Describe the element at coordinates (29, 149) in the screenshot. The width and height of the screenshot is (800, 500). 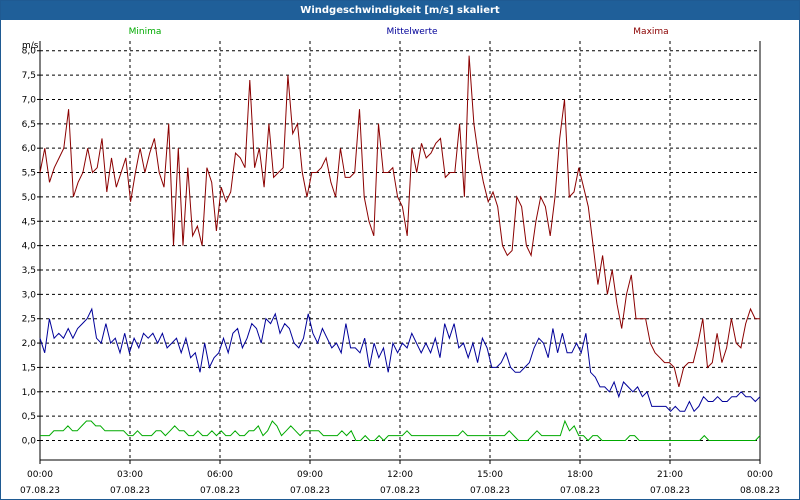
I see `y-tick-label: 6,0` at that location.